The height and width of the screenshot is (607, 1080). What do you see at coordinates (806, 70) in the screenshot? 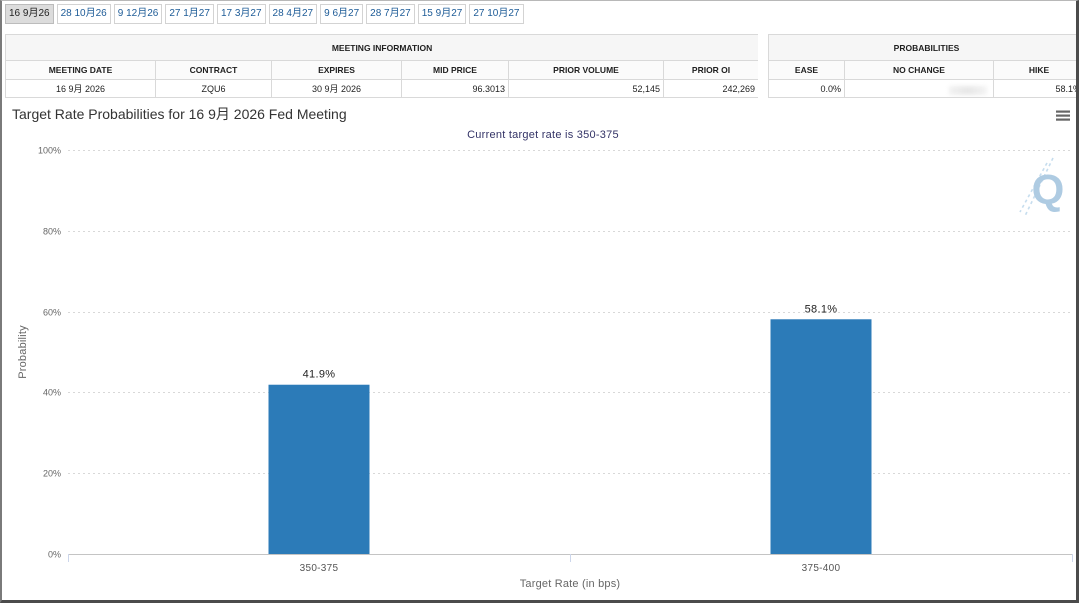
I see `col-ease: EASE` at bounding box center [806, 70].